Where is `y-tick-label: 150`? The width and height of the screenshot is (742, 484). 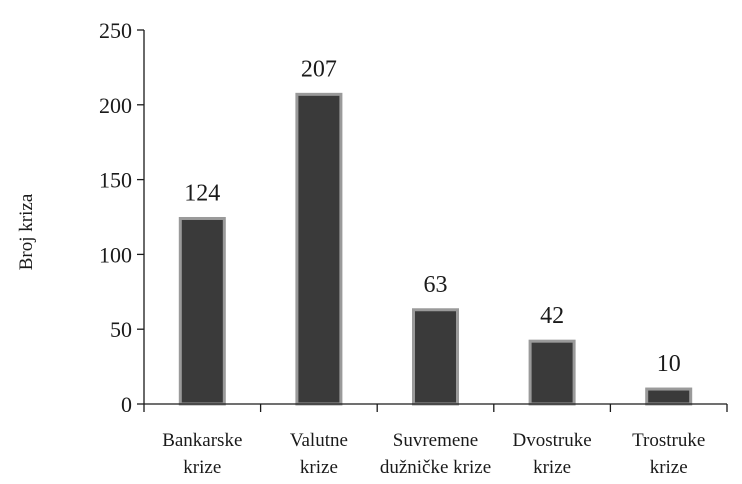 y-tick-label: 150 is located at coordinates (115, 180).